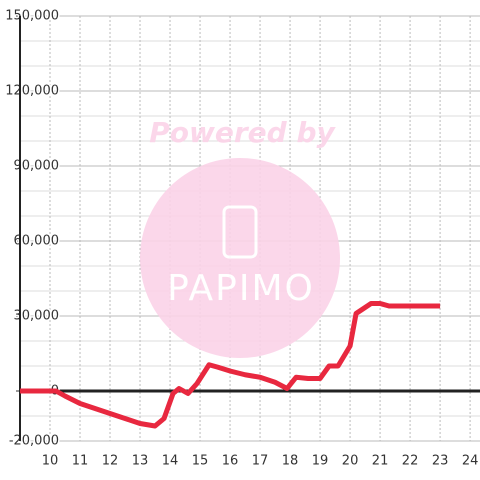 This screenshot has width=480, height=480. I want to click on x-tick-label: 13, so click(140, 461).